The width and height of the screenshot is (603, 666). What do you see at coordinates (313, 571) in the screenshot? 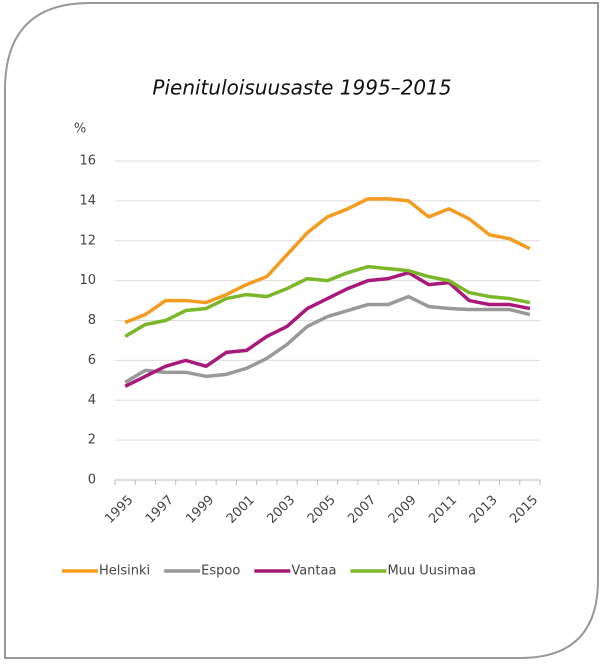
I see `legend-label: Vantaa` at bounding box center [313, 571].